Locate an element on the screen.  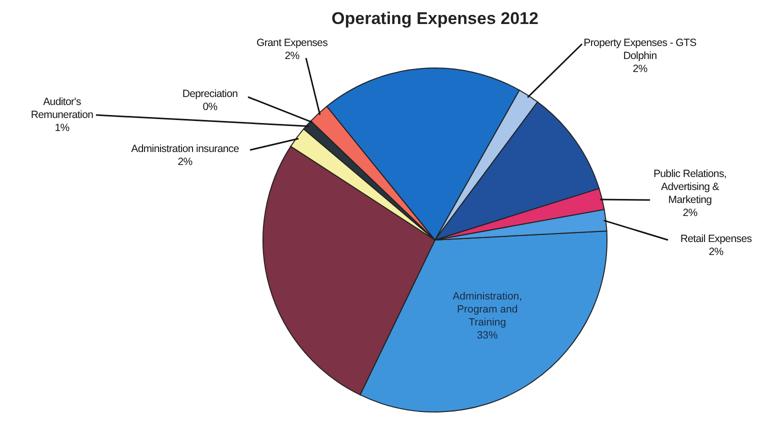
text: 0% is located at coordinates (210, 107).